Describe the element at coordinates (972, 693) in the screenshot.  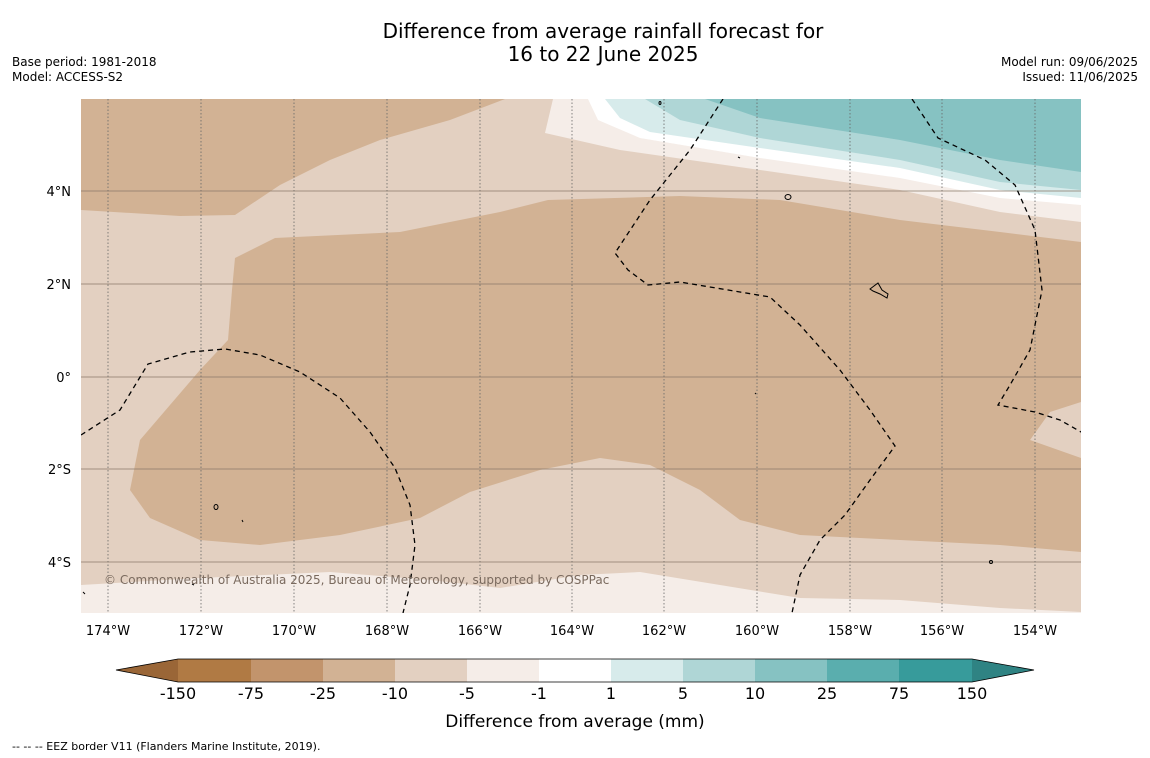
I see `colorbar-tick-label: 150` at that location.